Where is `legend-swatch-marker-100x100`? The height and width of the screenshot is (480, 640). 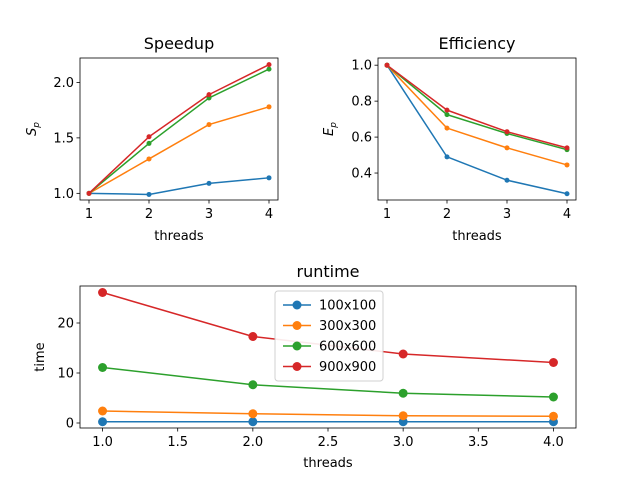
legend-swatch-marker-100x100 is located at coordinates (297, 305).